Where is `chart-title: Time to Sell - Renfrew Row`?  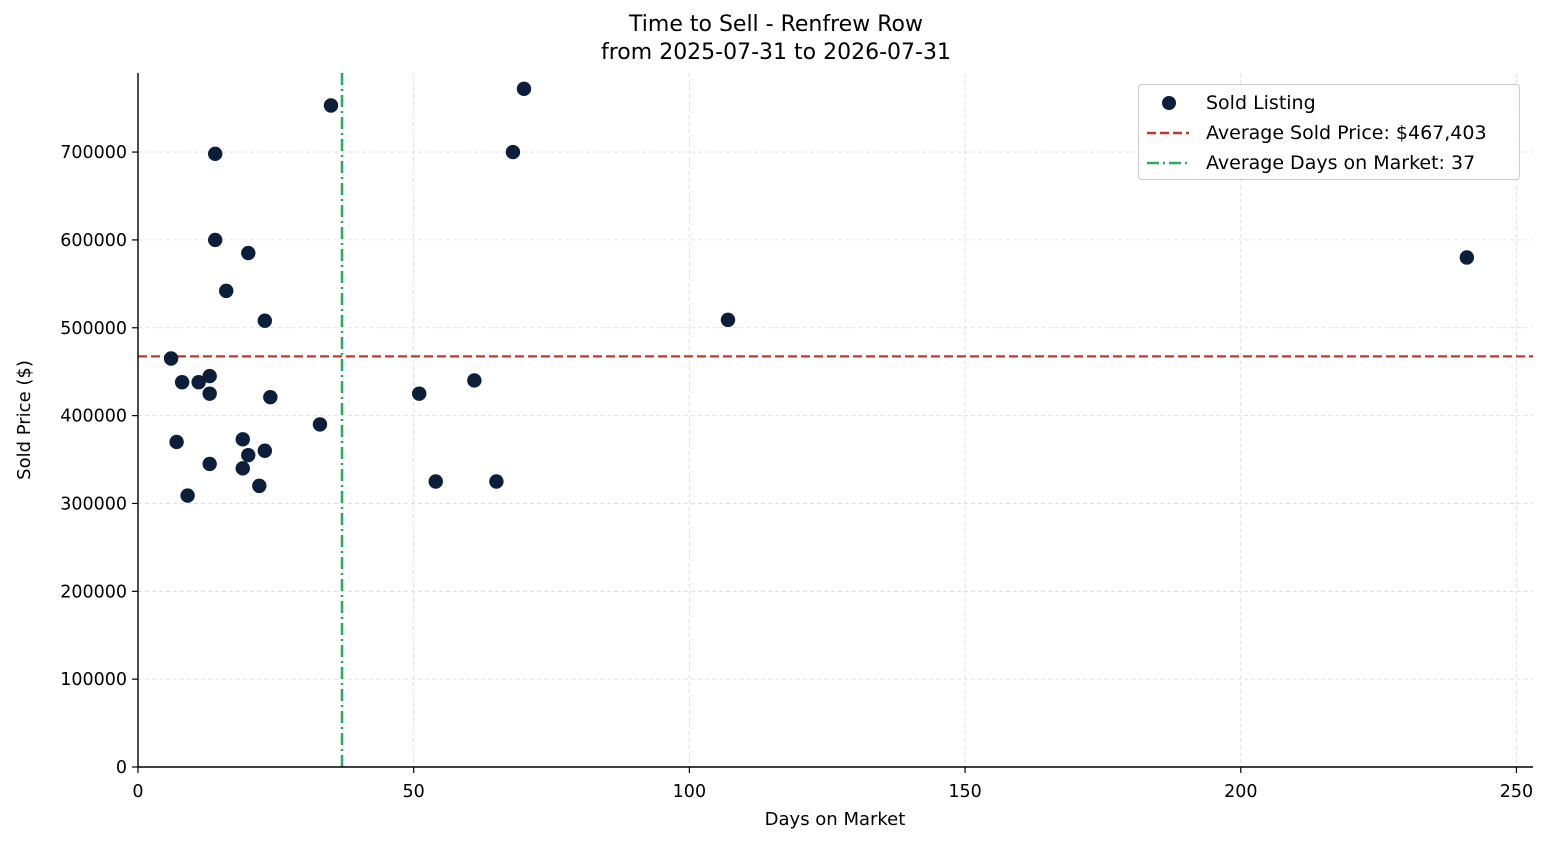
chart-title: Time to Sell - Renfrew Row is located at coordinates (776, 24).